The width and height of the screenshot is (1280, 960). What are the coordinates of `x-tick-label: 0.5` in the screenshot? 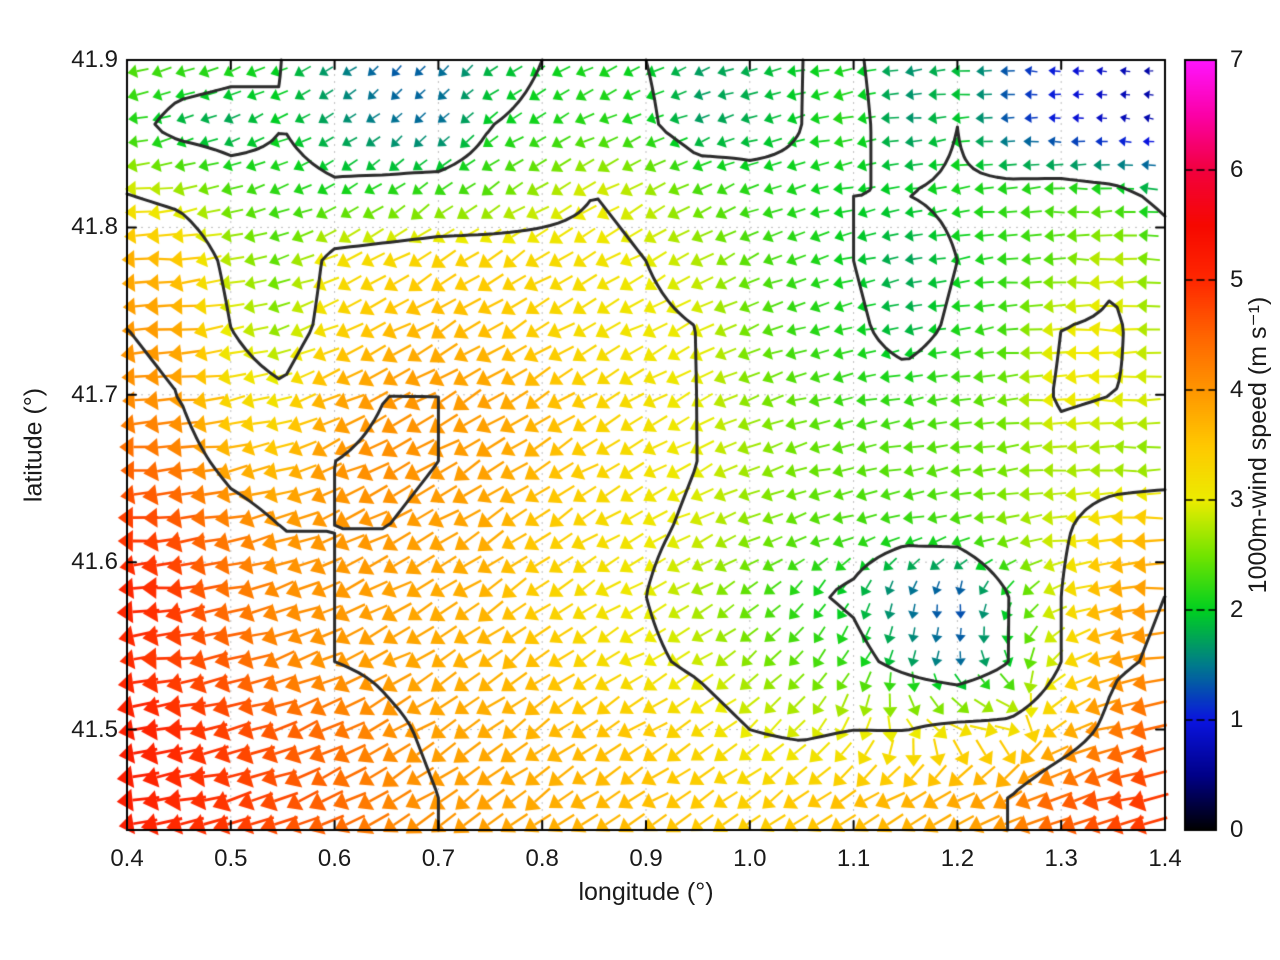 It's located at (231, 858).